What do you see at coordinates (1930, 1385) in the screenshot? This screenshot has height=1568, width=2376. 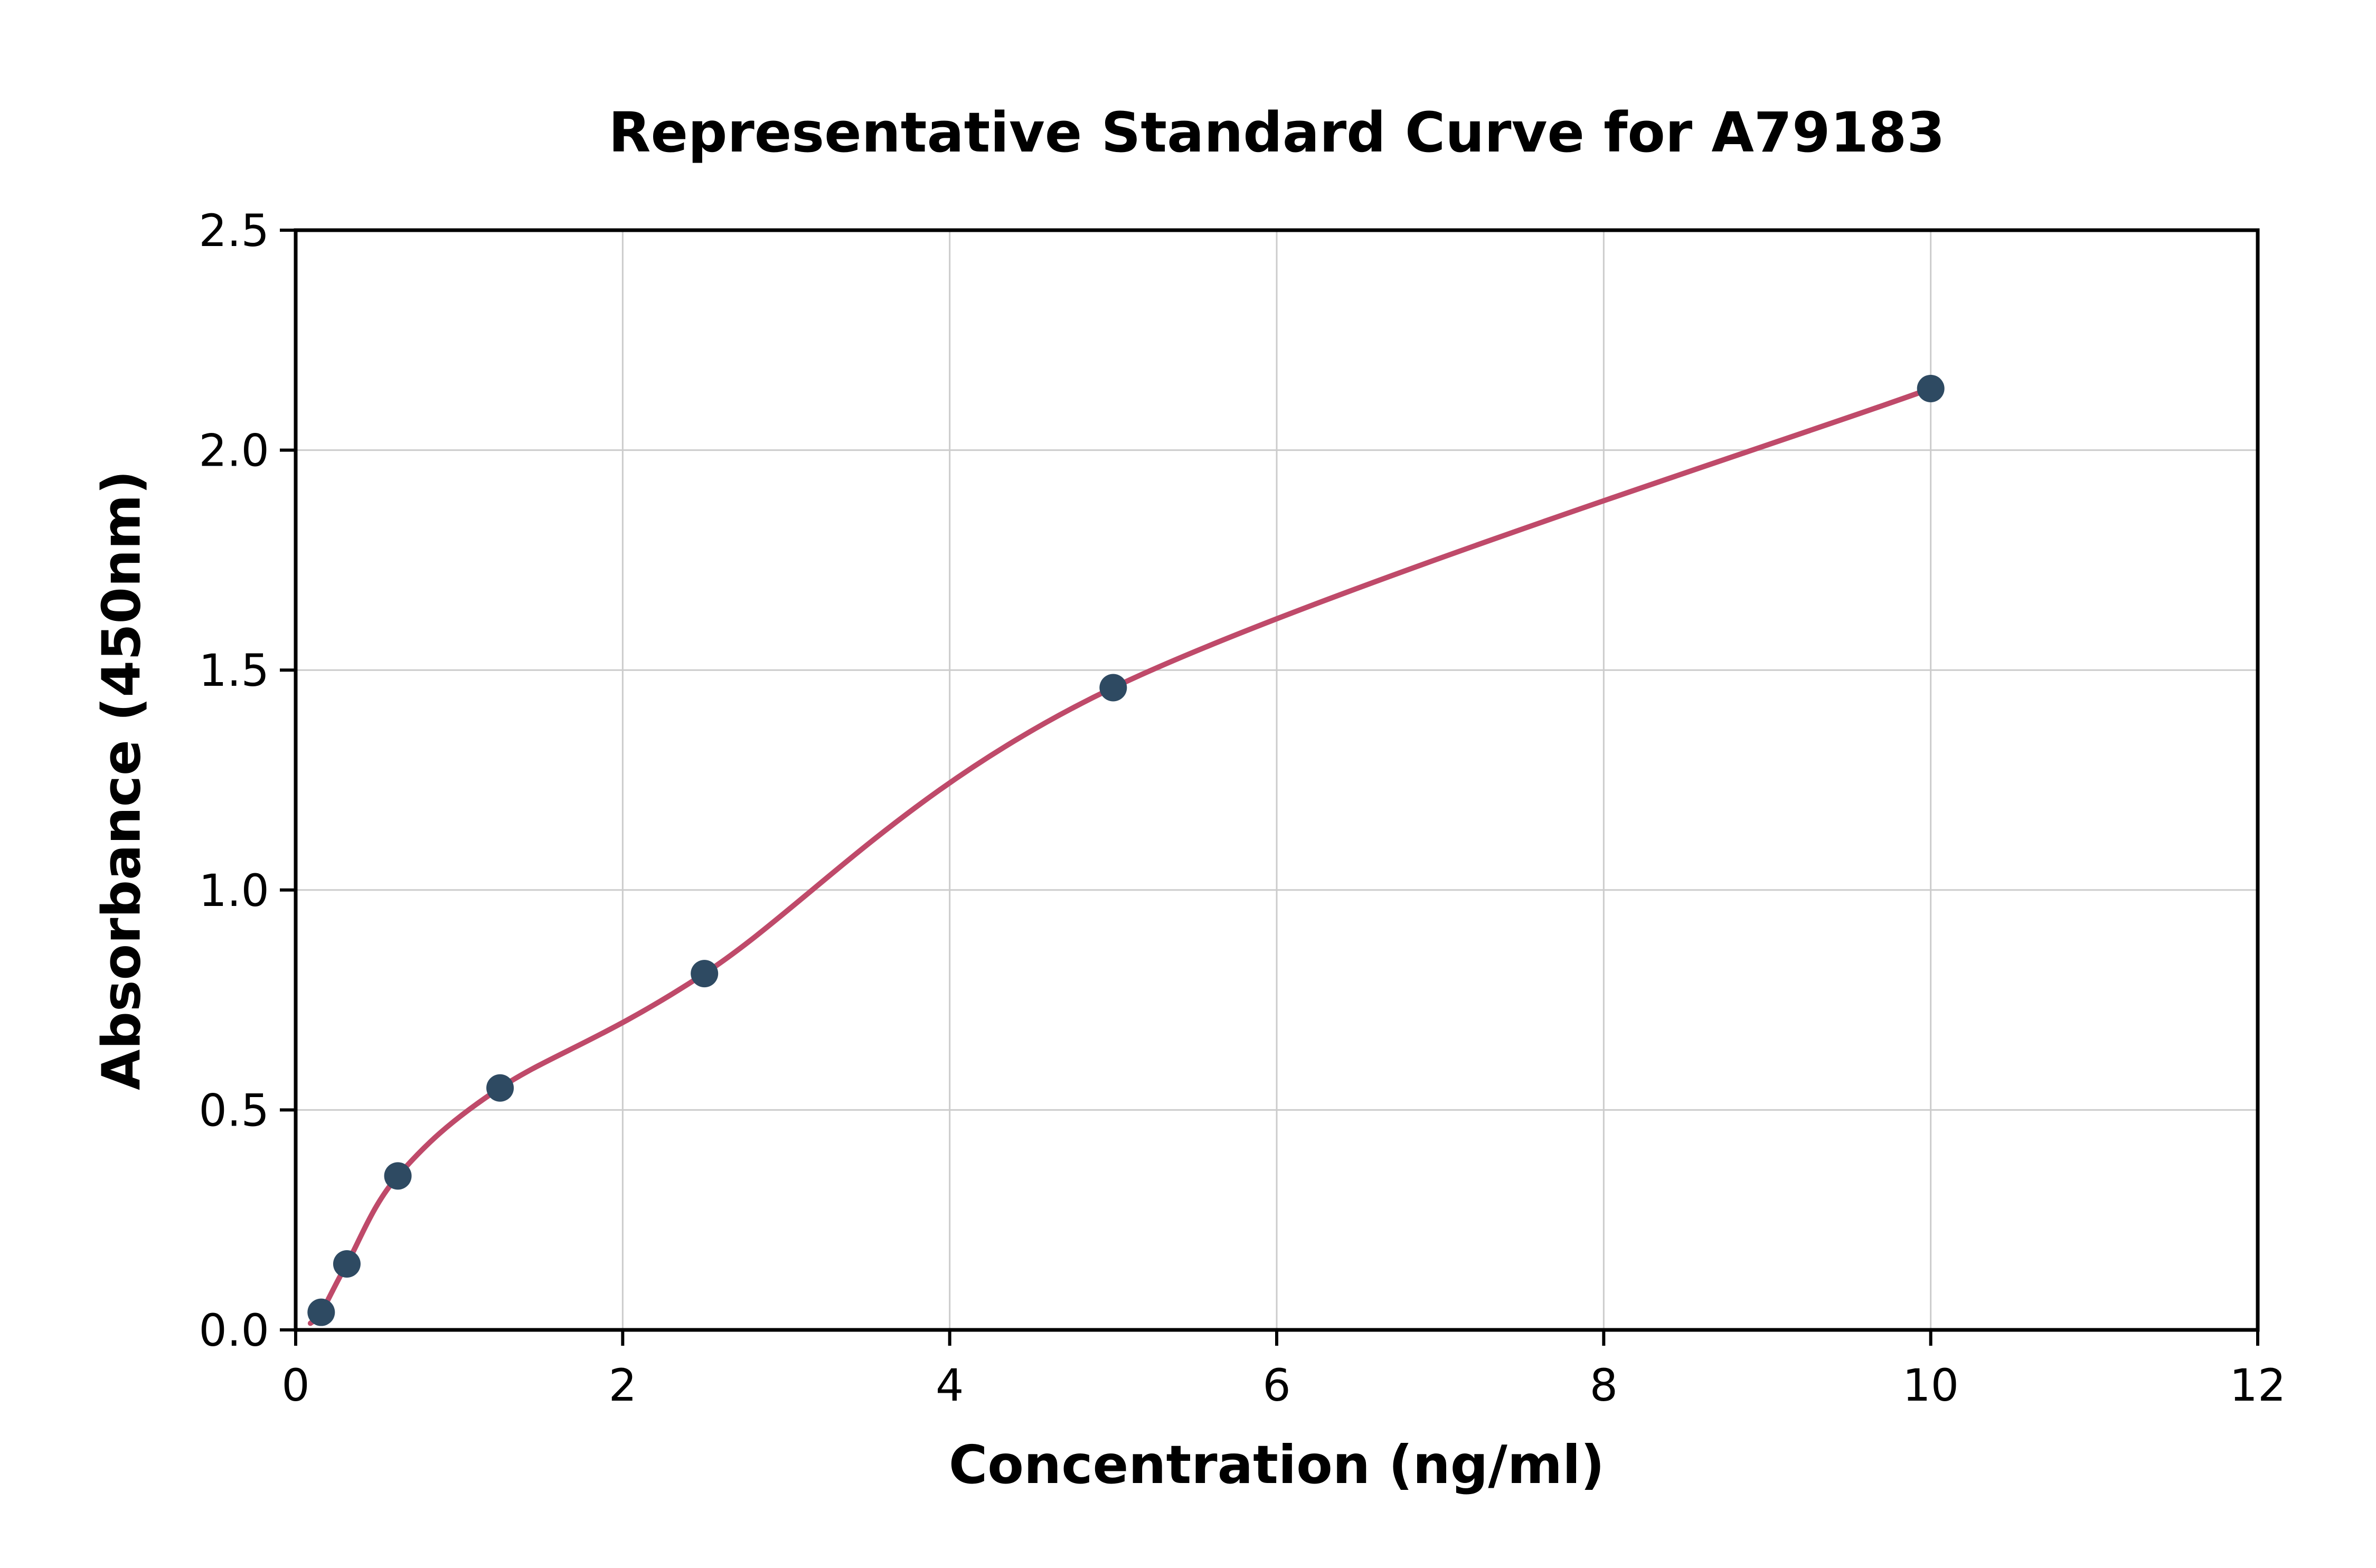 I see `x-tick-label: 10` at bounding box center [1930, 1385].